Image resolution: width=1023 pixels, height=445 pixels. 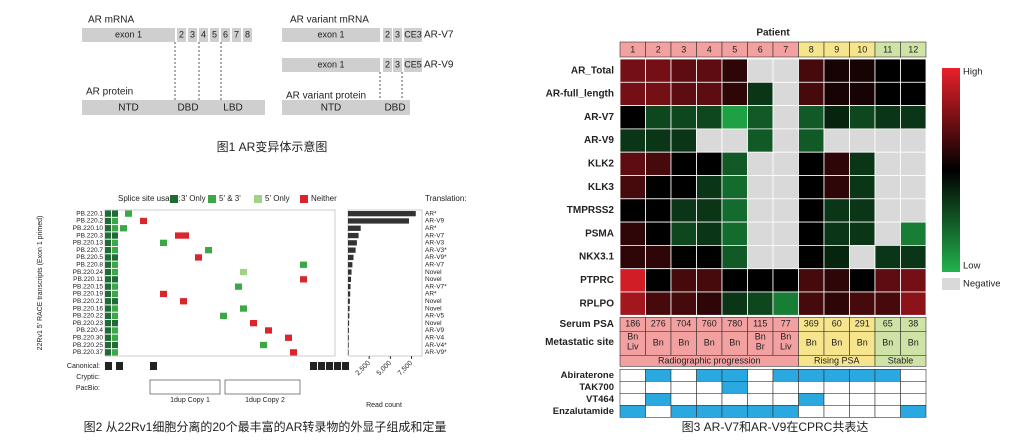 What do you see at coordinates (193, 198) in the screenshot?
I see `legend-label: 3' Only` at bounding box center [193, 198].